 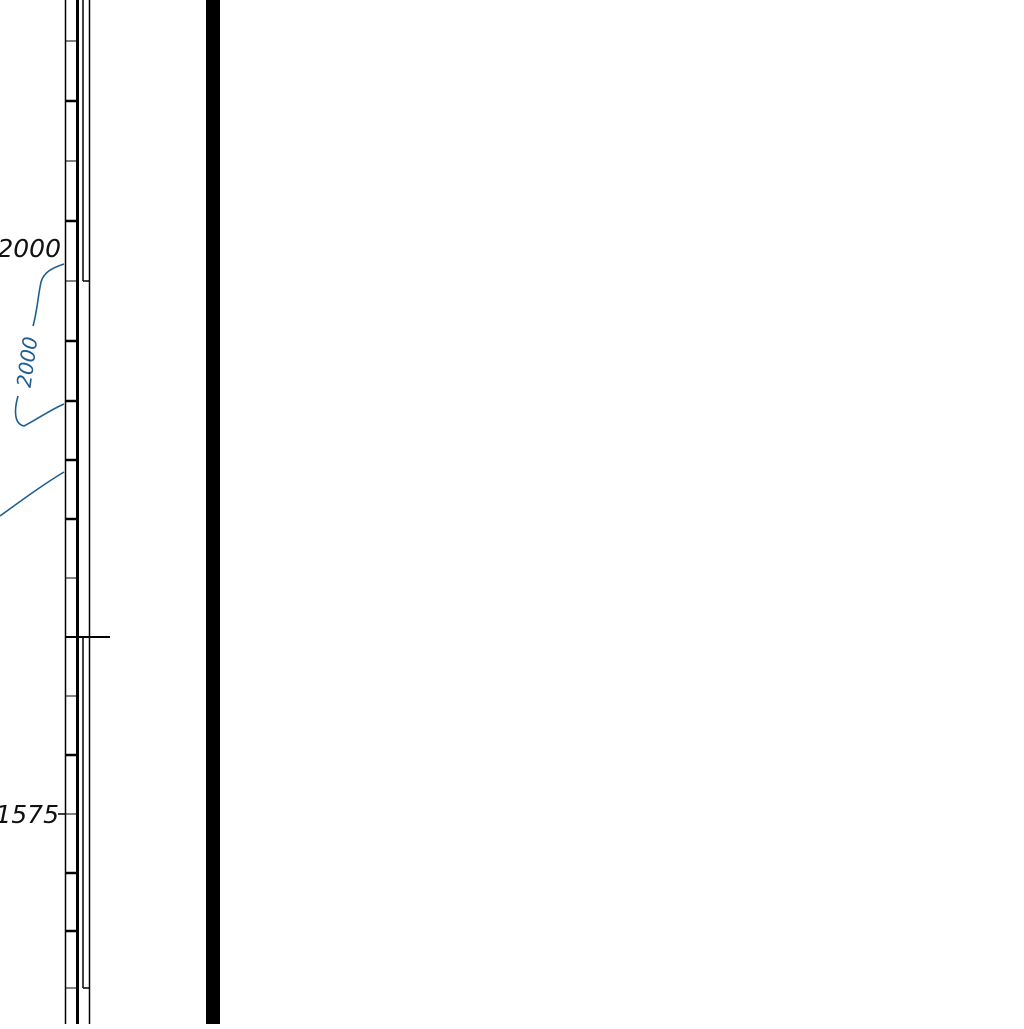 I want to click on neatline, so click(x=77, y=512).